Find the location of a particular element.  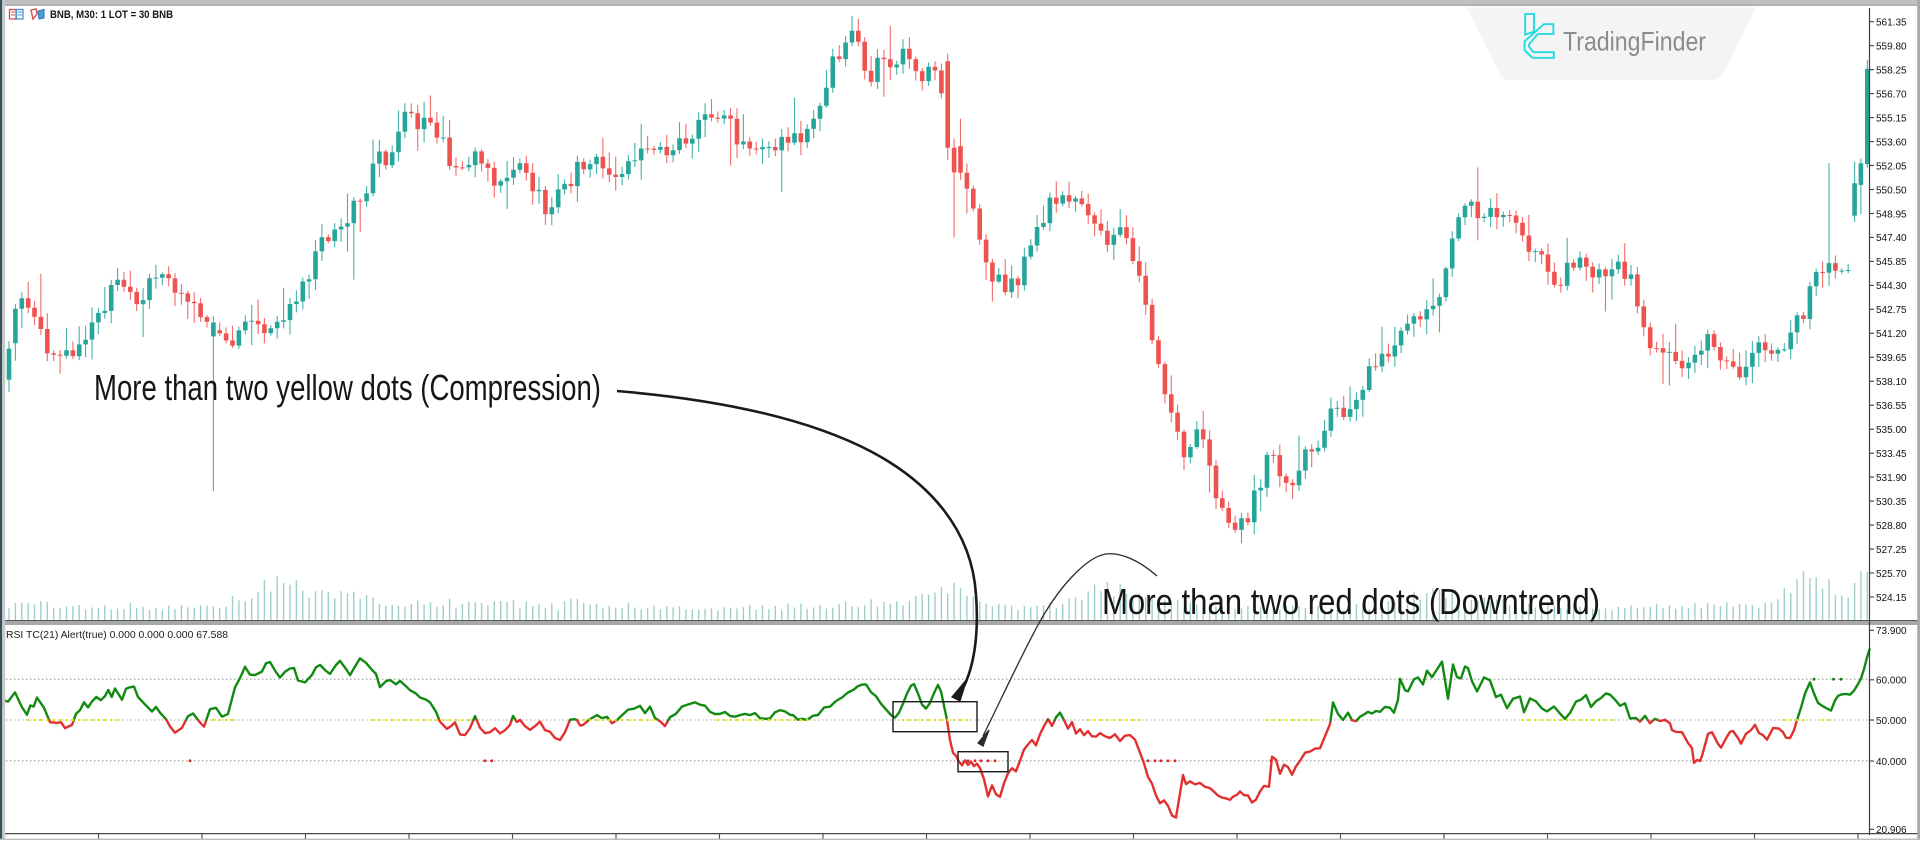

svg-text: 548.95 is located at coordinates (1891, 214).